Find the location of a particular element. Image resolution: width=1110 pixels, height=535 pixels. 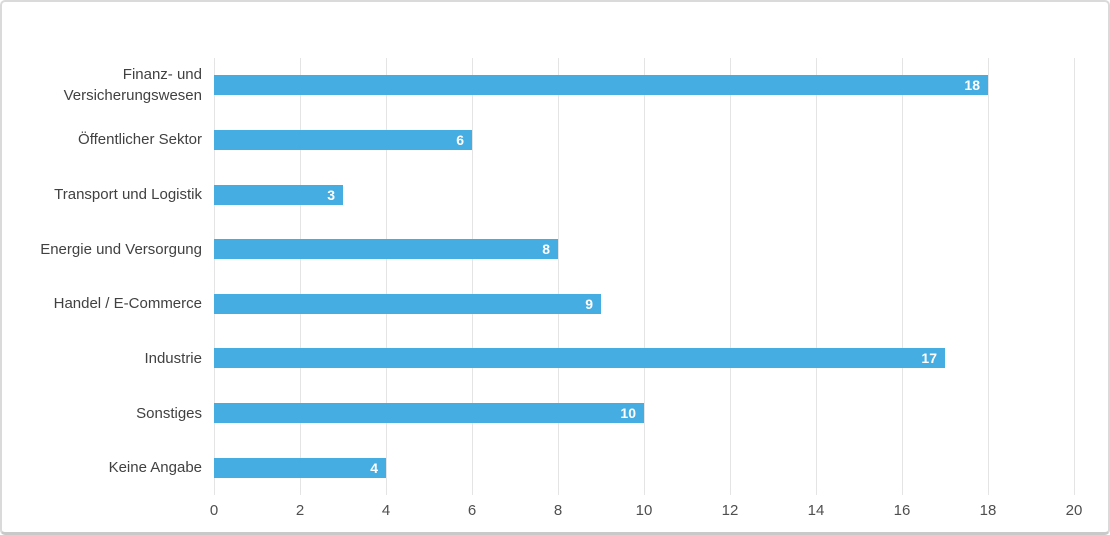

bar-value-label: 6 is located at coordinates (460, 139).